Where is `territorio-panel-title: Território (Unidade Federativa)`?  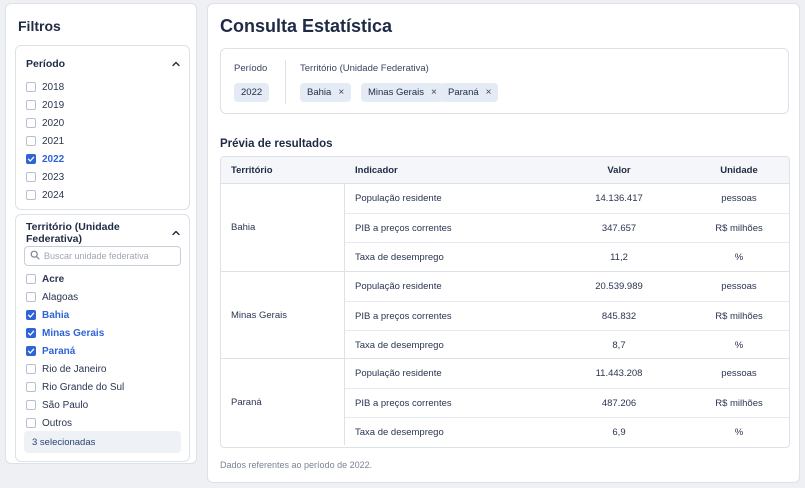 territorio-panel-title: Território (Unidade Federativa) is located at coordinates (73, 233).